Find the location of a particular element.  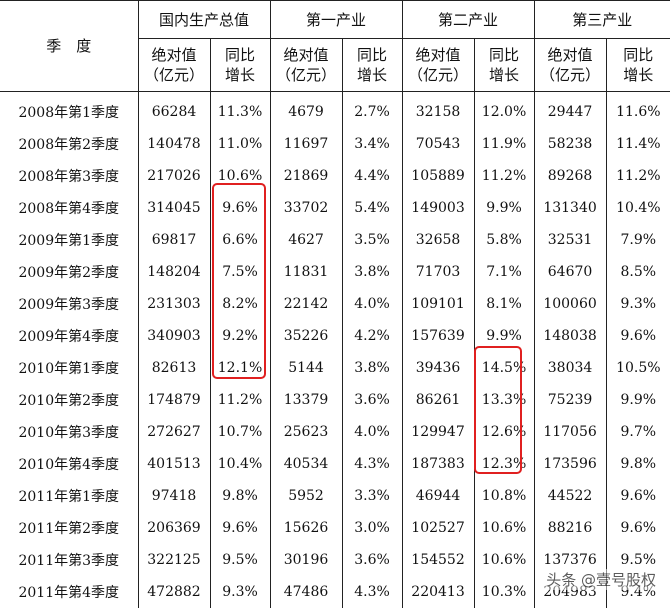

abs-value-cell: 47486 is located at coordinates (306, 592).